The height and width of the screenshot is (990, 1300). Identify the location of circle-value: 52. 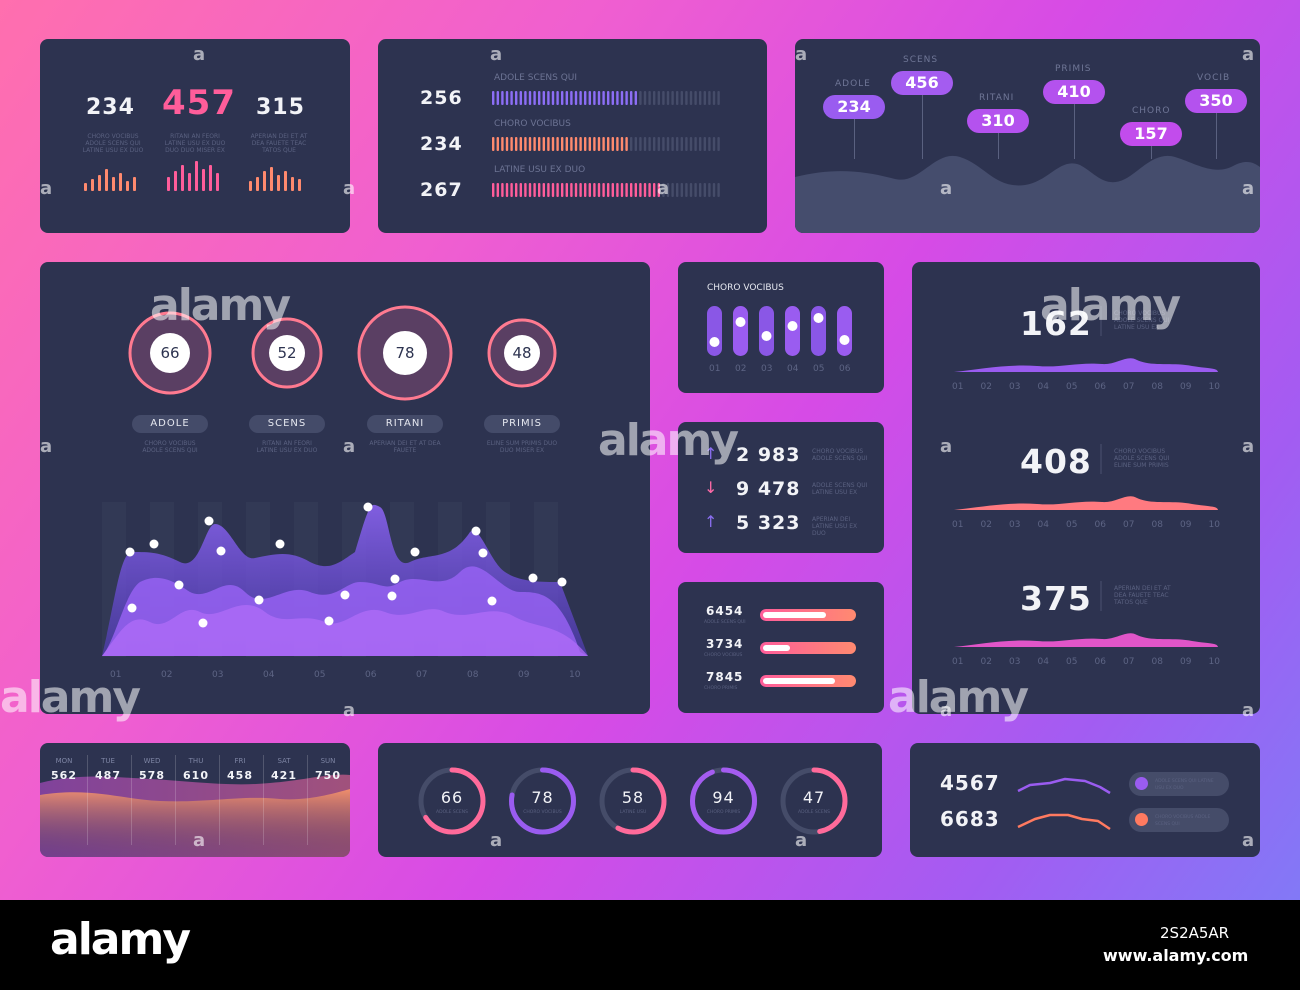
(287, 353).